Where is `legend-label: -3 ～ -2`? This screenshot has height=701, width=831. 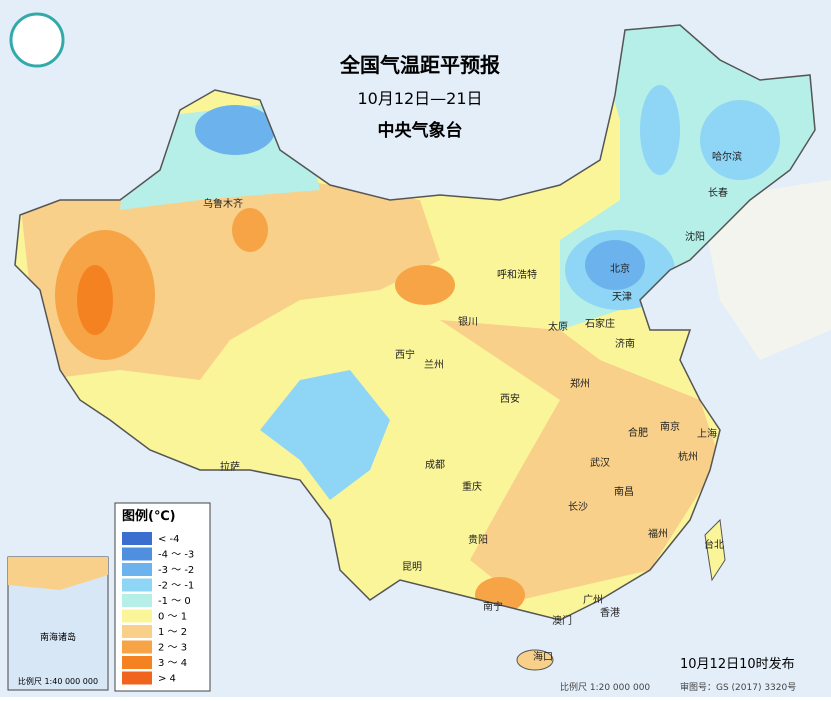
legend-label: -3 ～ -2 is located at coordinates (176, 570).